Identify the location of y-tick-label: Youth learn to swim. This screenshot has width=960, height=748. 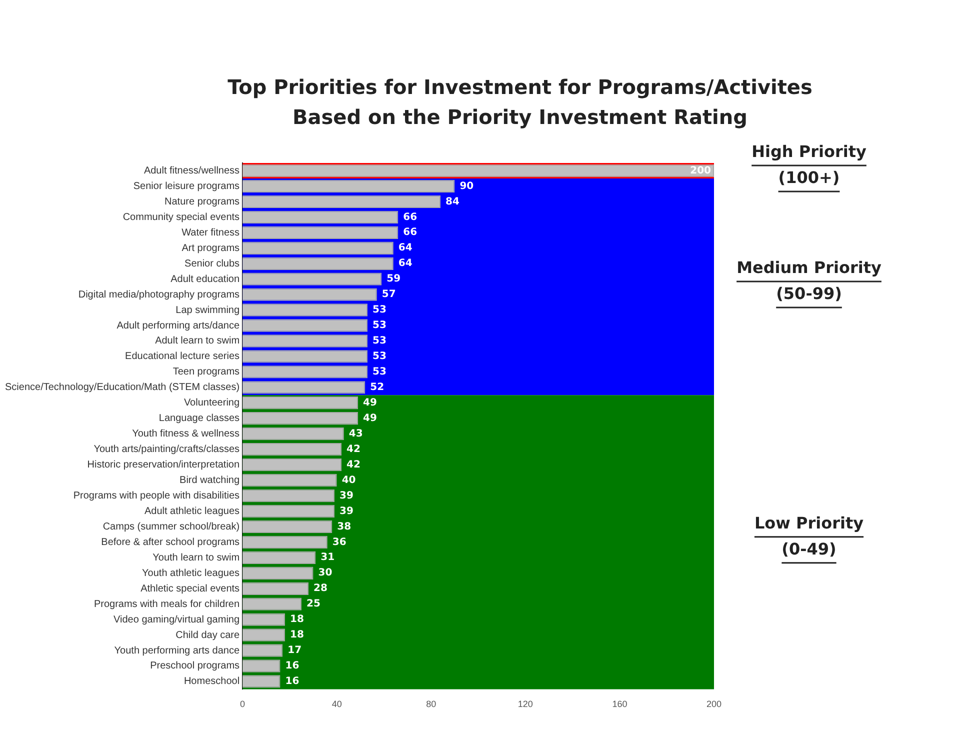
(196, 558).